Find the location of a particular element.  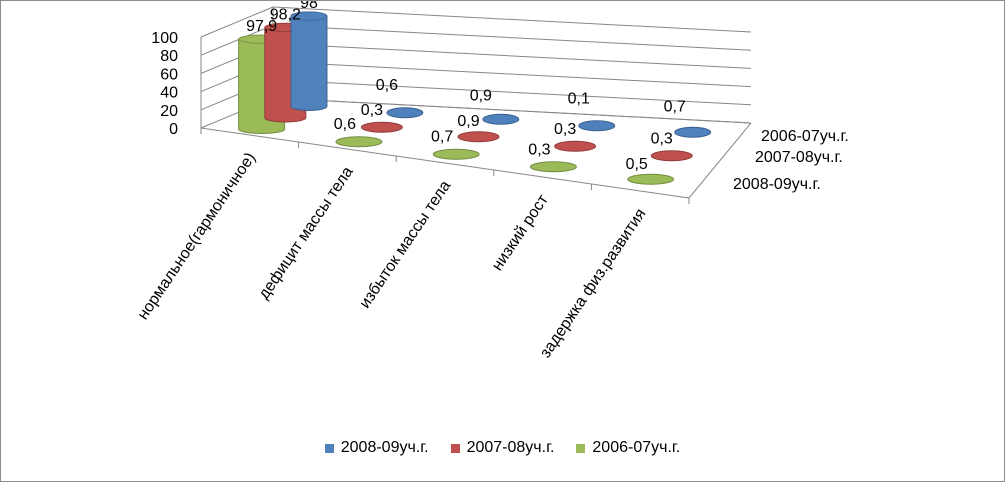

category-label-3: низкий рост is located at coordinates (520, 232).